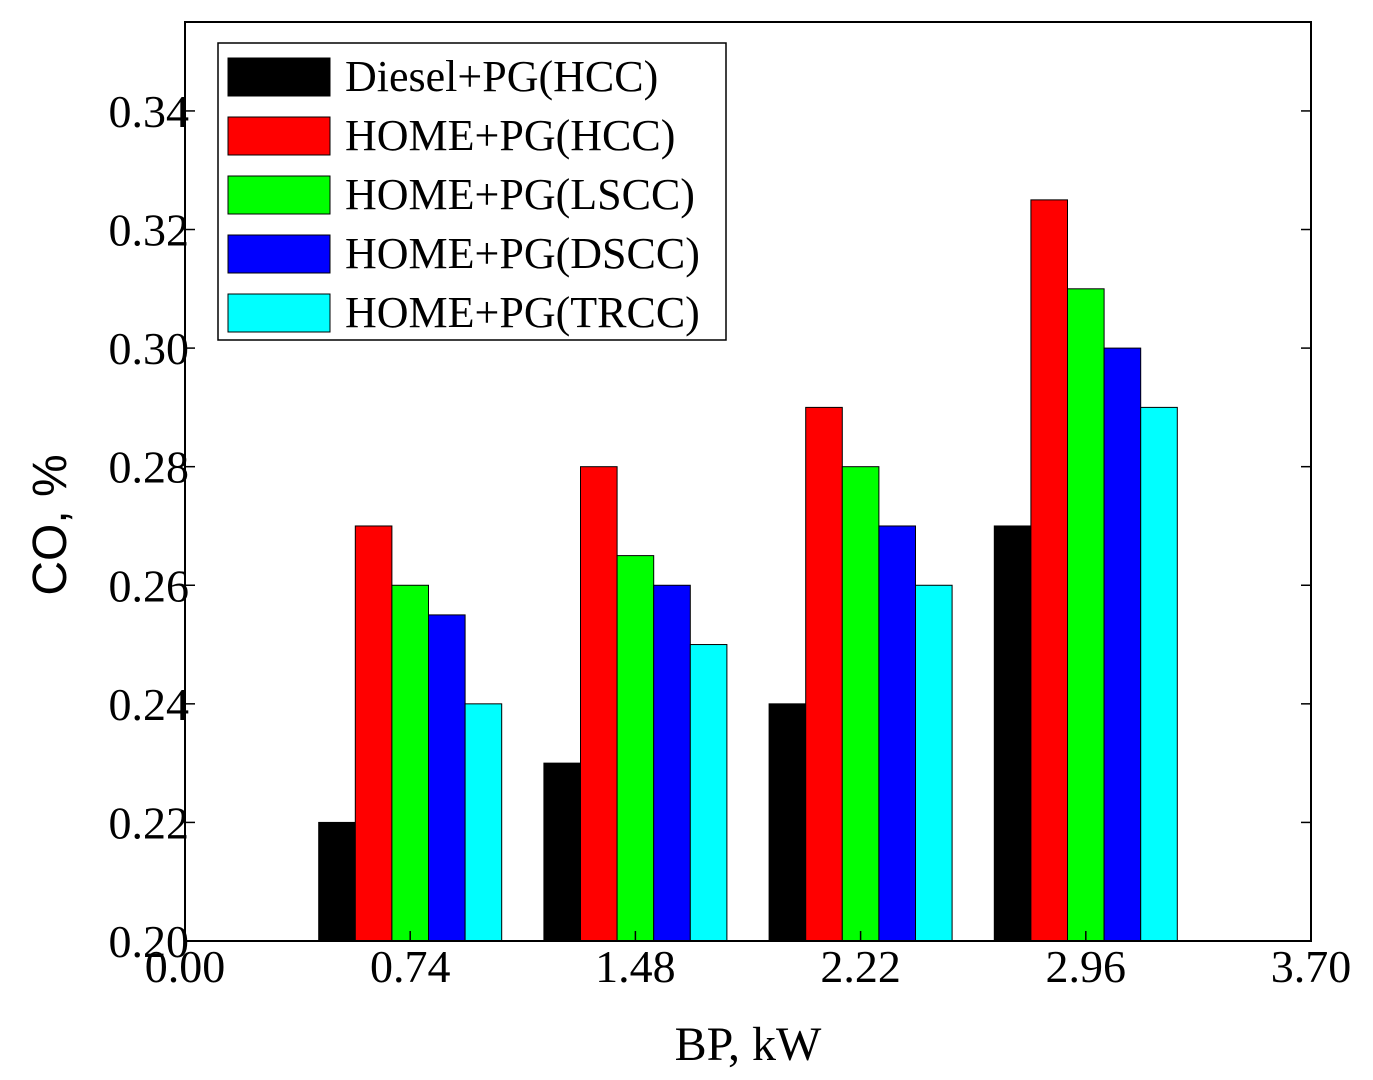  I want to click on bar-home-pg-dscc-2.22, so click(897, 733).